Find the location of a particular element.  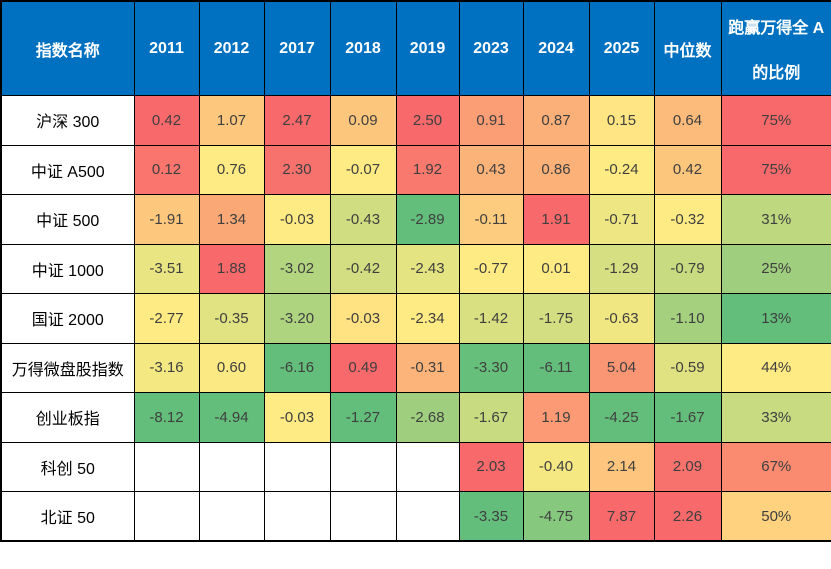

value-cell-2025: -4.25 is located at coordinates (621, 417).